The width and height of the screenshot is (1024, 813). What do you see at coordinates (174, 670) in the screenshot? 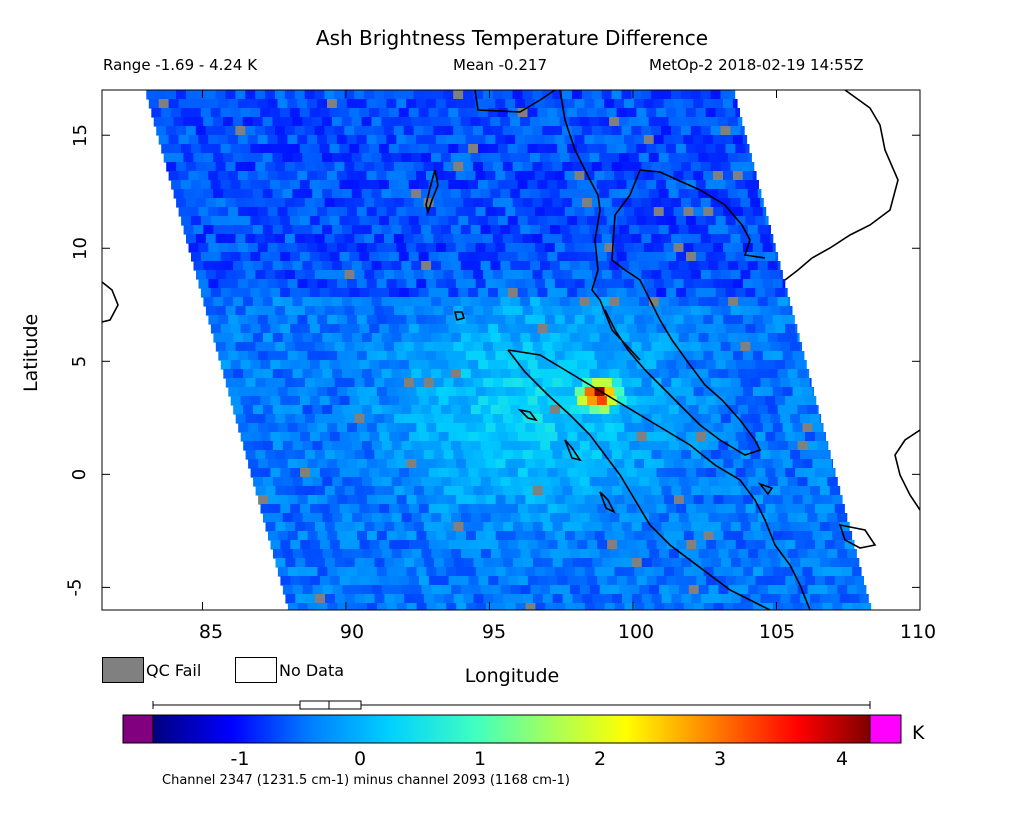
I see `qc-fail-label: QC Fail` at bounding box center [174, 670].